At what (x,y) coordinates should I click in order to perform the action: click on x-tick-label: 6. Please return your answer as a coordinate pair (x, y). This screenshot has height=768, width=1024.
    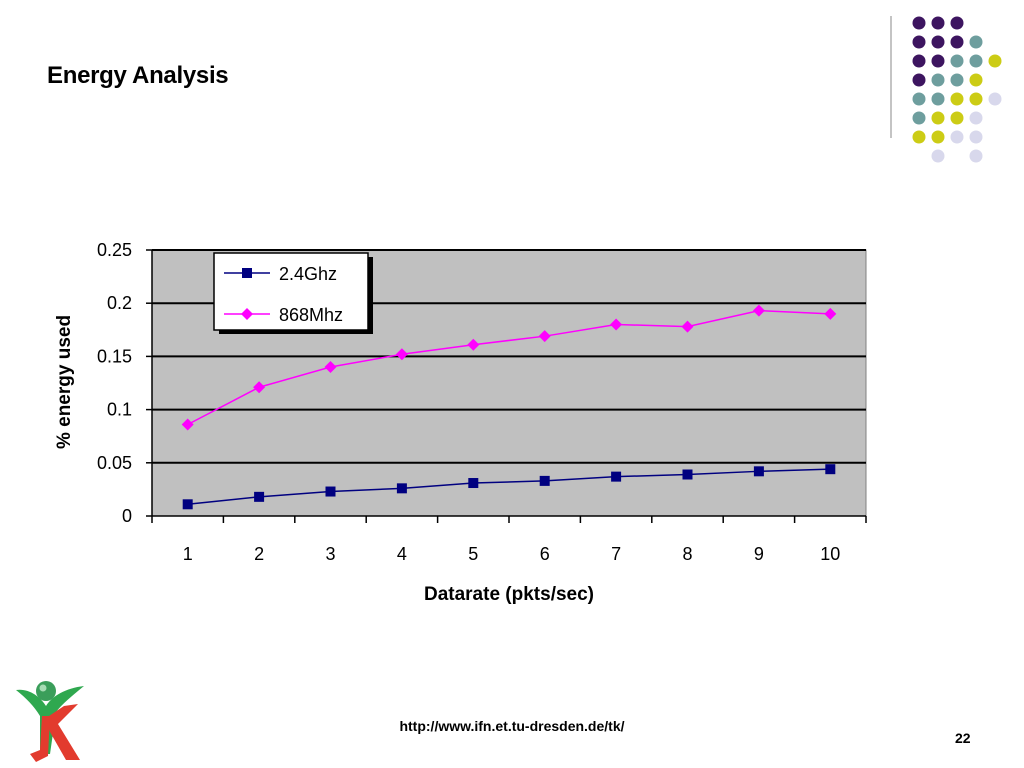
    Looking at the image, I should click on (545, 554).